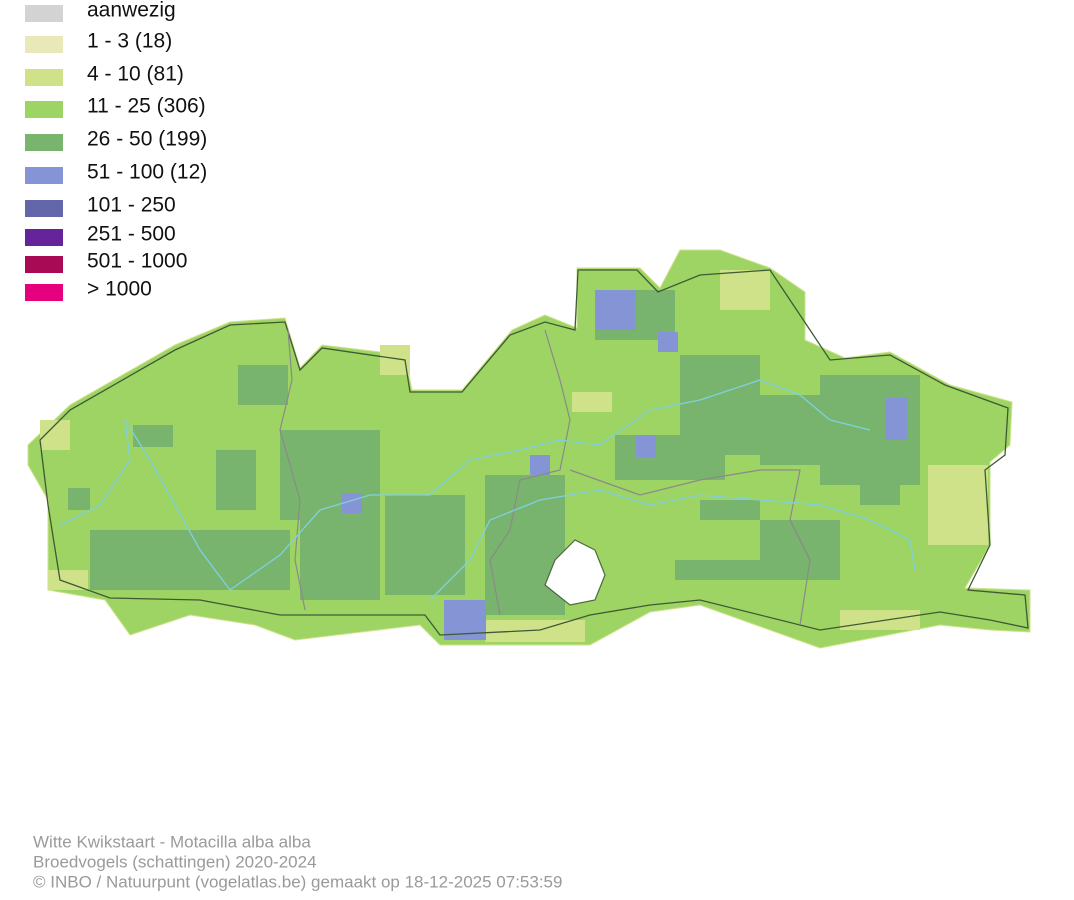 This screenshot has height=900, width=1074. I want to click on legend-label: 101 - 250, so click(131, 205).